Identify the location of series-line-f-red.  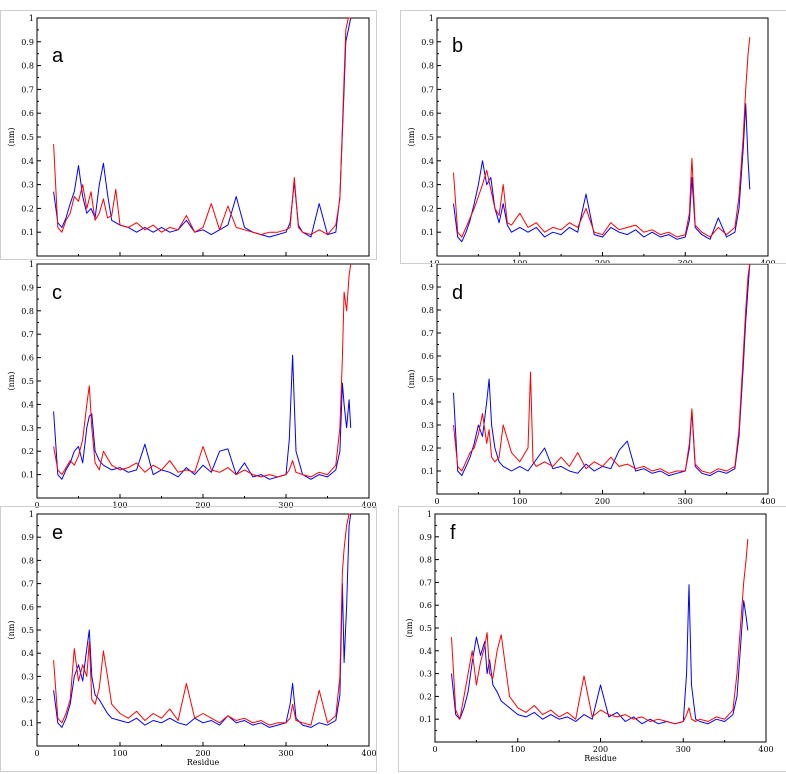
(600, 632).